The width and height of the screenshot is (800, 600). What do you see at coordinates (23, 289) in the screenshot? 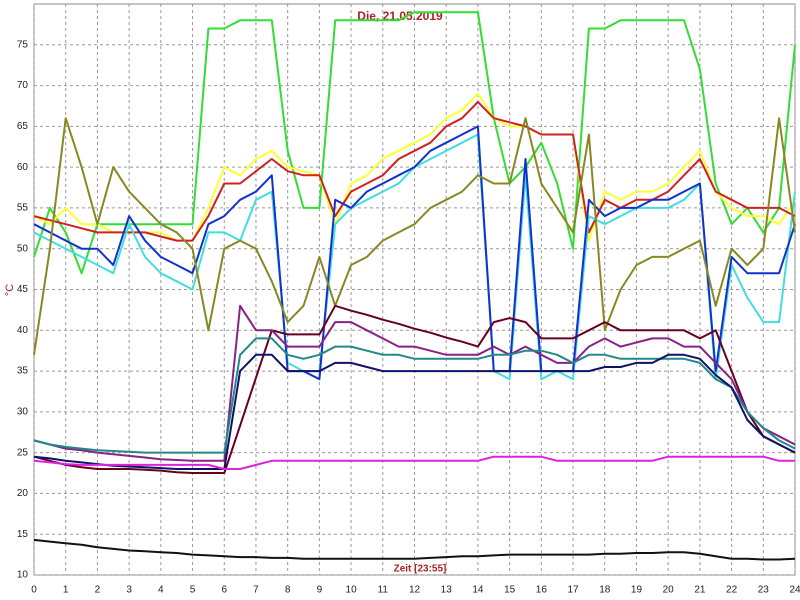
I see `y-tick-label: 45` at bounding box center [23, 289].